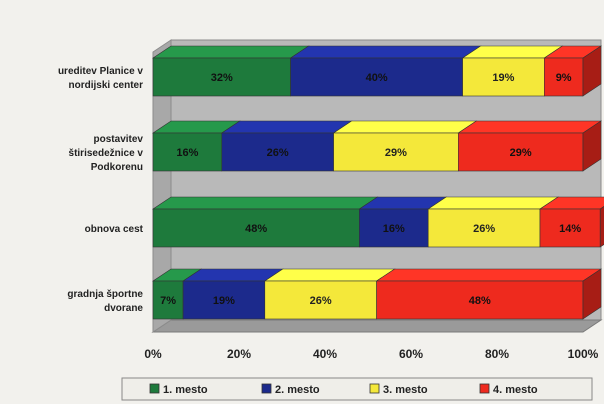 The image size is (604, 404). I want to click on legend-item: 1. mesto, so click(178, 389).